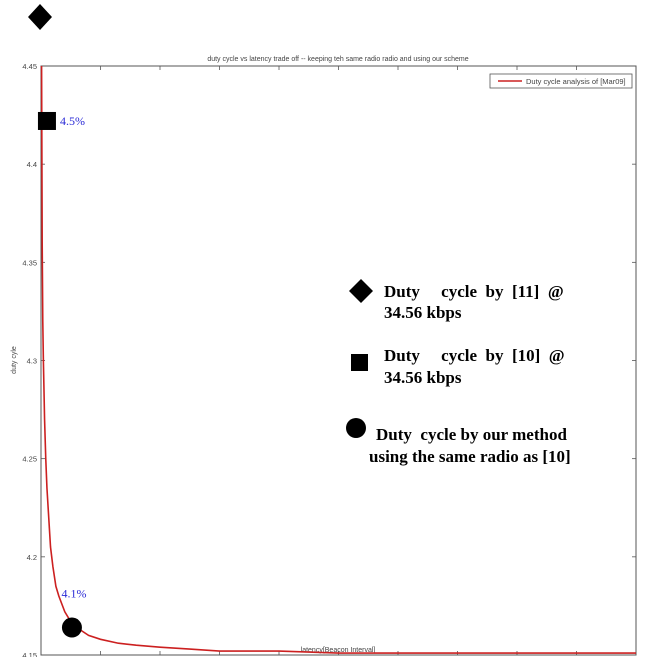 This screenshot has height=657, width=658. I want to click on annotation-3-line-1: Duty cycle by our method, so click(471, 434).